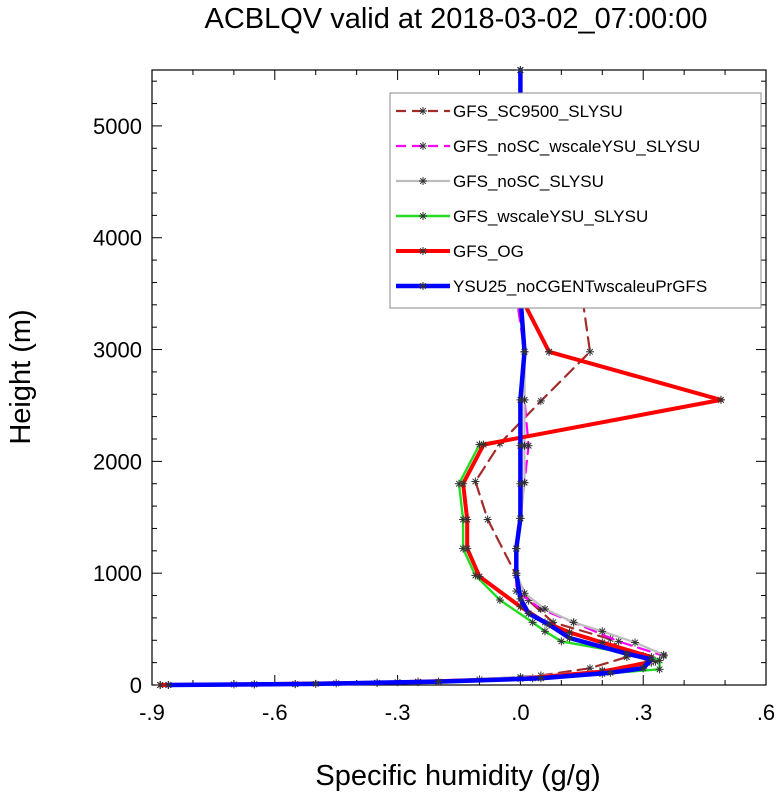 The height and width of the screenshot is (797, 783). I want to click on y-tick-label: 4000, so click(117, 238).